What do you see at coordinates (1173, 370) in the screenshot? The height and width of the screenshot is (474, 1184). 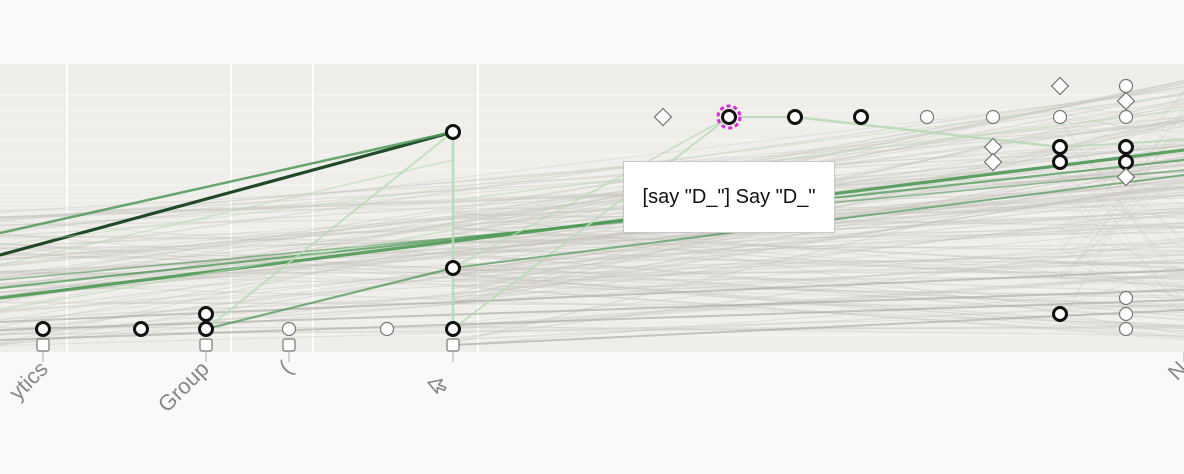 I see `axis-label-right-edge: N` at bounding box center [1173, 370].